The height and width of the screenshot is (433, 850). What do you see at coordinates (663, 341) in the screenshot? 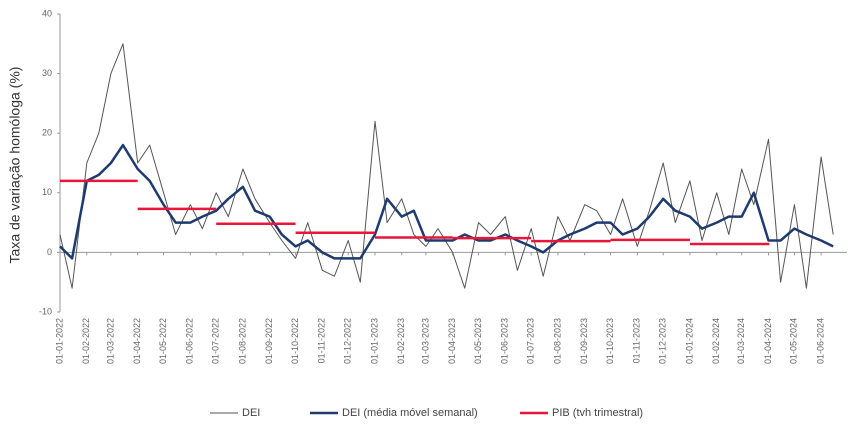
I see `x-tick-label: 01-12-2023` at bounding box center [663, 341].